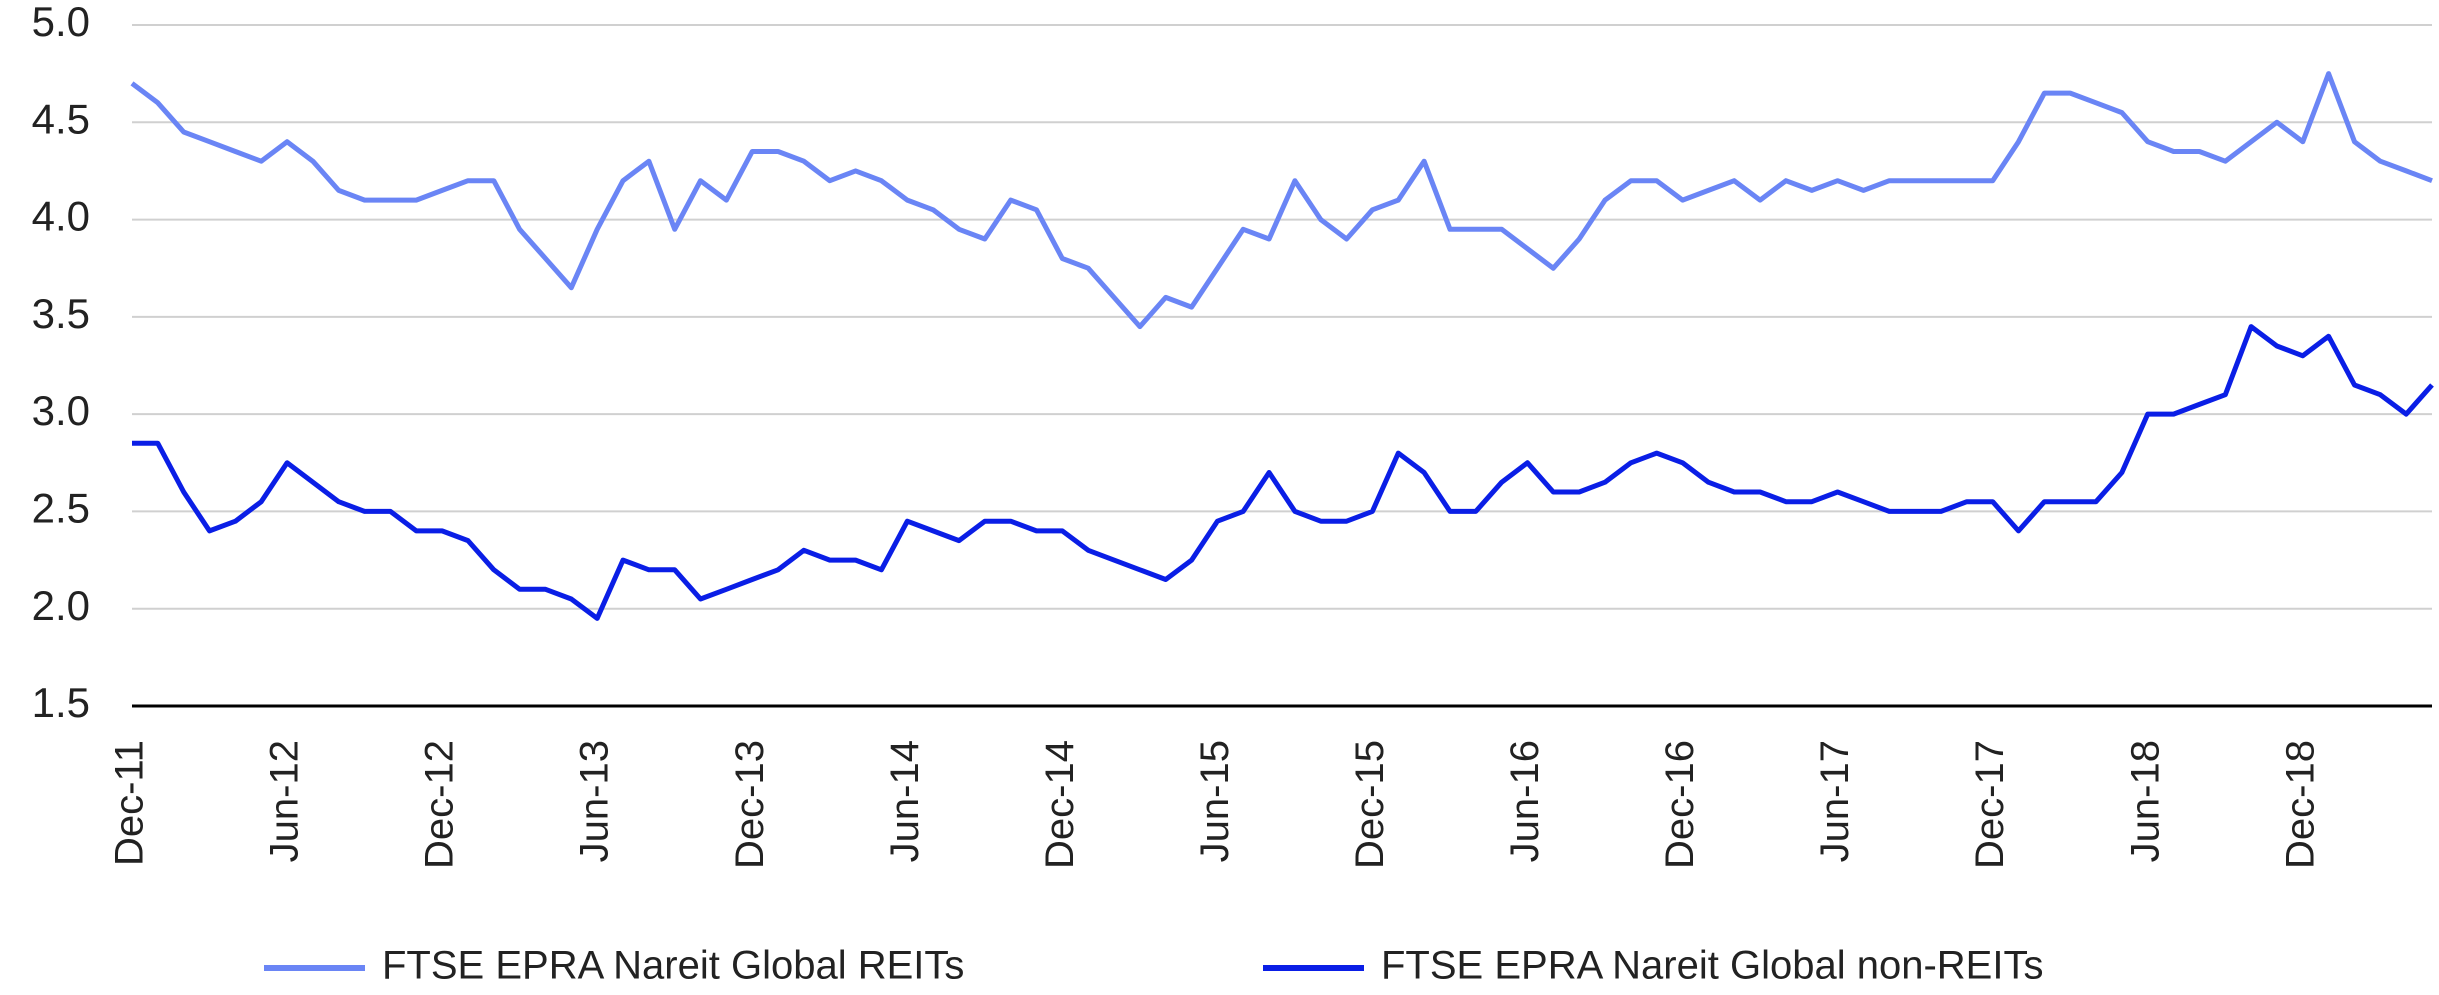  Describe the element at coordinates (750, 804) in the screenshot. I see `x-tick-label: Dec-13` at that location.